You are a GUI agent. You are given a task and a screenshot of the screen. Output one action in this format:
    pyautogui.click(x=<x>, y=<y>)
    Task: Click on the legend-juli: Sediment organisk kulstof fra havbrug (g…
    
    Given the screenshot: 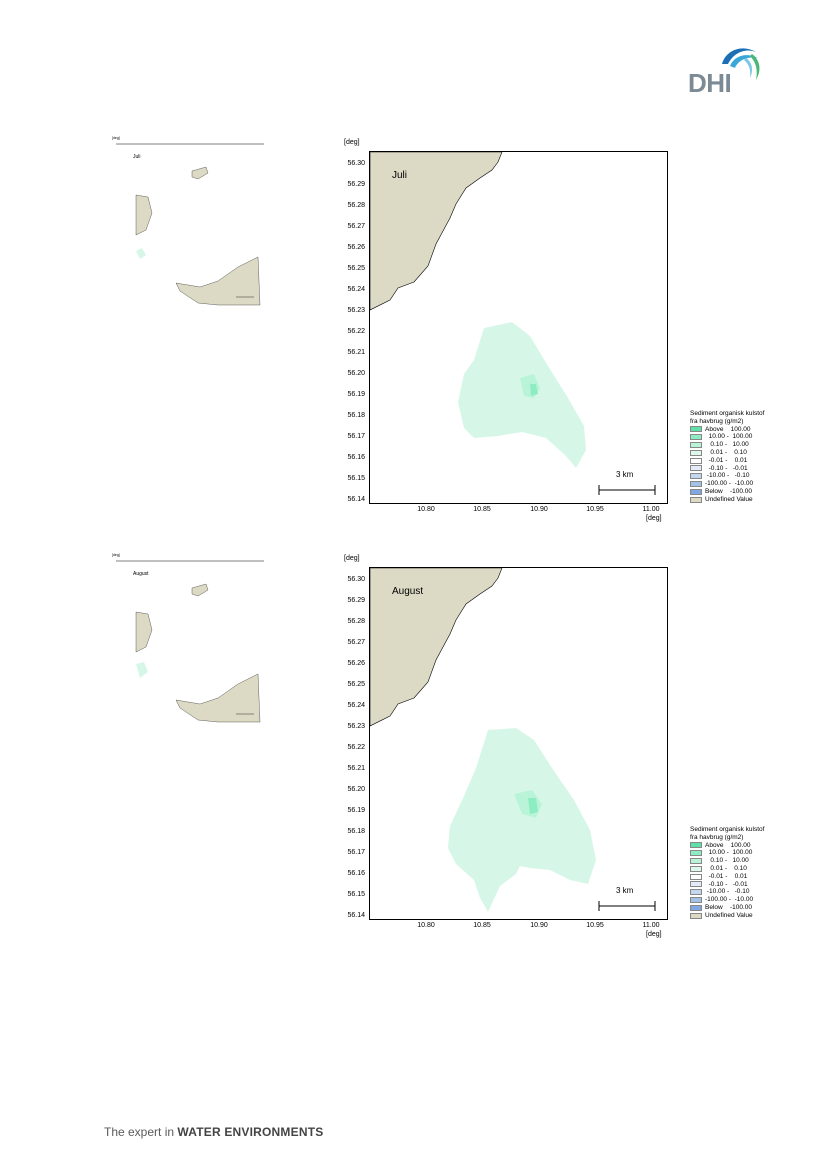 What is the action you would take?
    pyautogui.click(x=727, y=457)
    